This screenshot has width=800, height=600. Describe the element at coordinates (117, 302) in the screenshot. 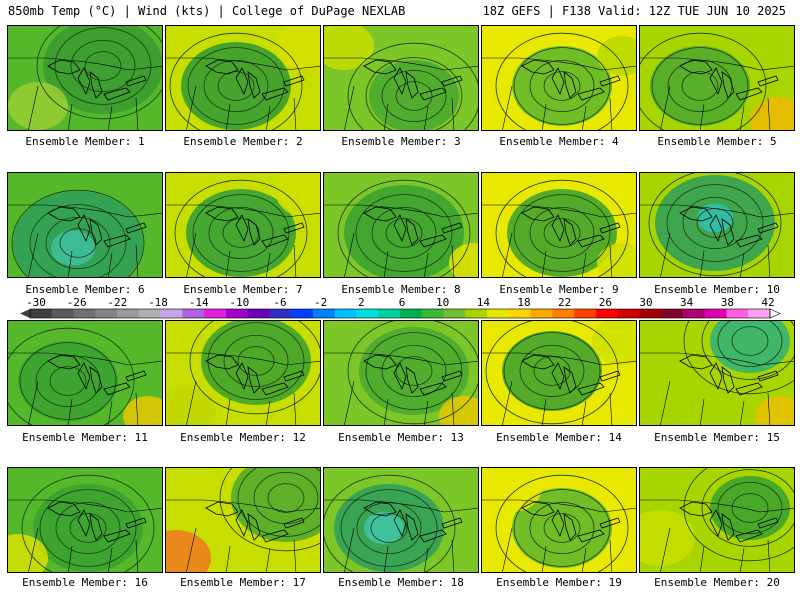

I see `colorbar-tick-label: -22` at that location.